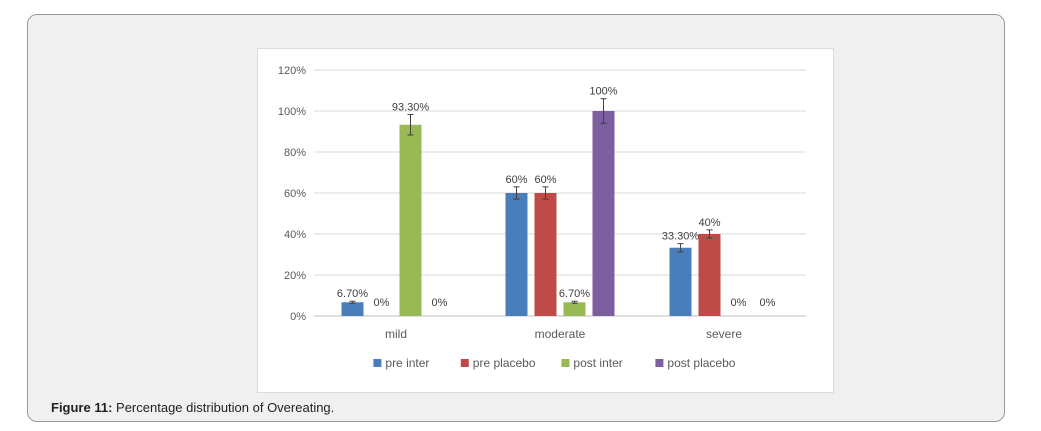 The image size is (1041, 431). What do you see at coordinates (295, 276) in the screenshot?
I see `y-tick-label: 20%` at bounding box center [295, 276].